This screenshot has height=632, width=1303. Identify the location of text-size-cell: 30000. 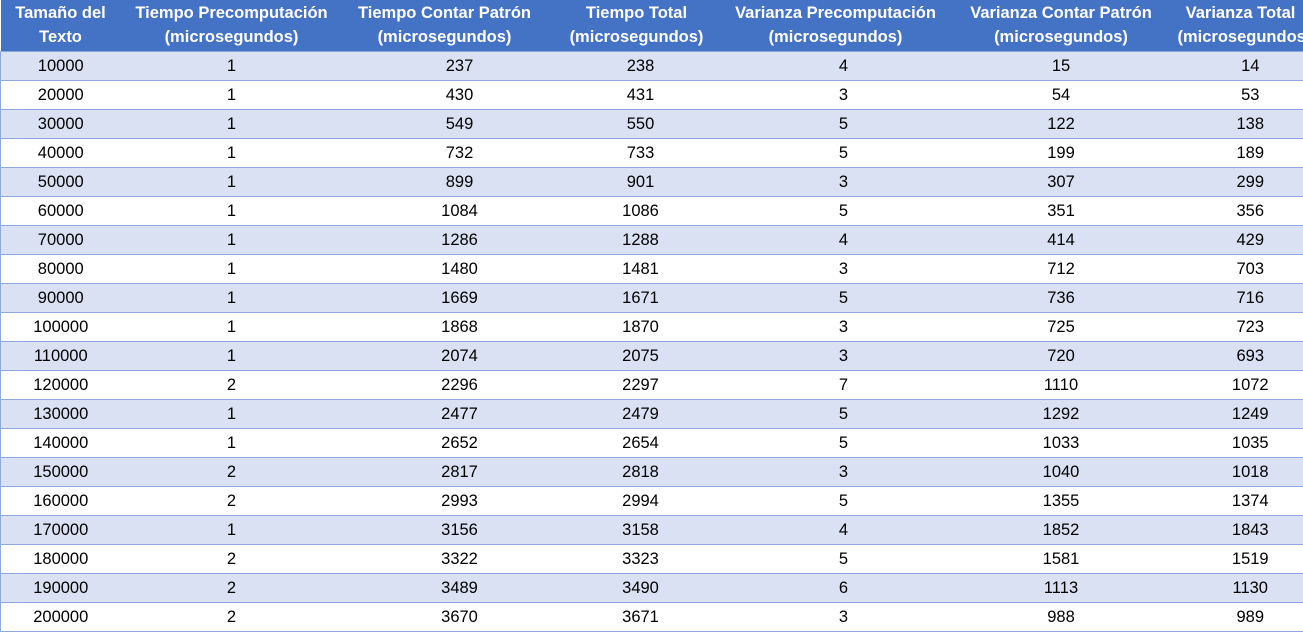
(61, 124).